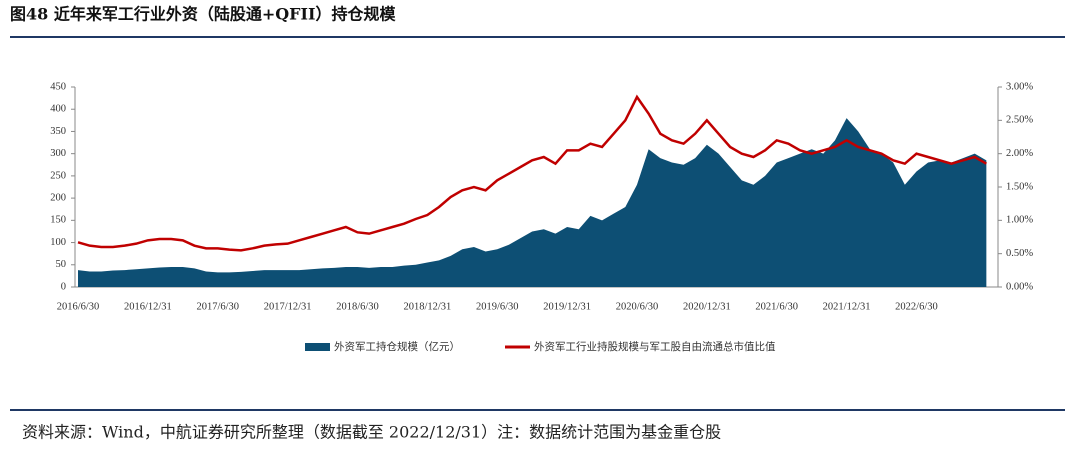  Describe the element at coordinates (1019, 186) in the screenshot. I see `y2-tick-label: 1.50%` at that location.